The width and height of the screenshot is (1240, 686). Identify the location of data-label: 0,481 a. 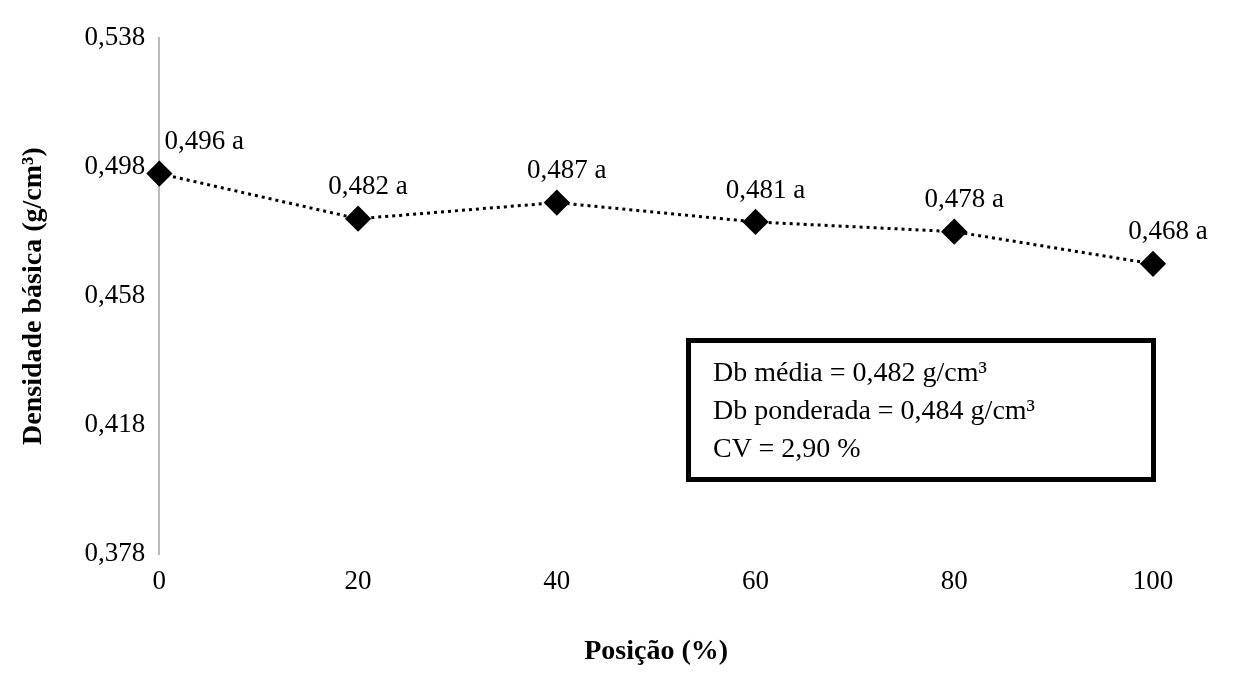
(765, 188).